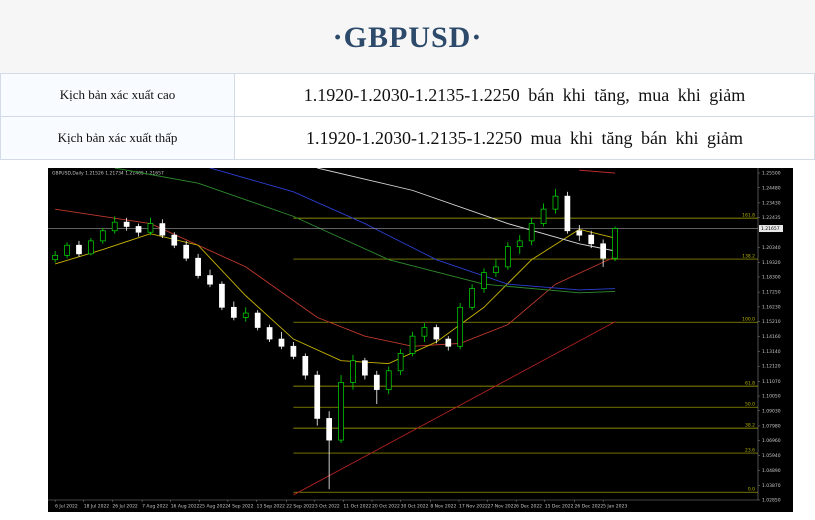  I want to click on table-cell: Kịch bản xác xuất thấp, so click(117, 138).